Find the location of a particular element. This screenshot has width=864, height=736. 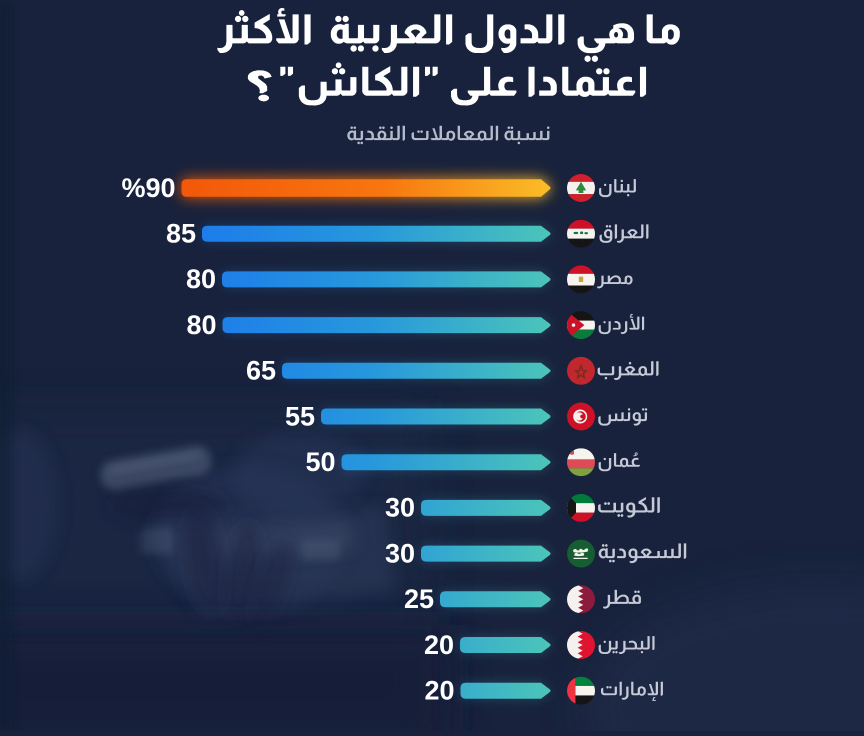

svg-text: 50 is located at coordinates (320, 462).